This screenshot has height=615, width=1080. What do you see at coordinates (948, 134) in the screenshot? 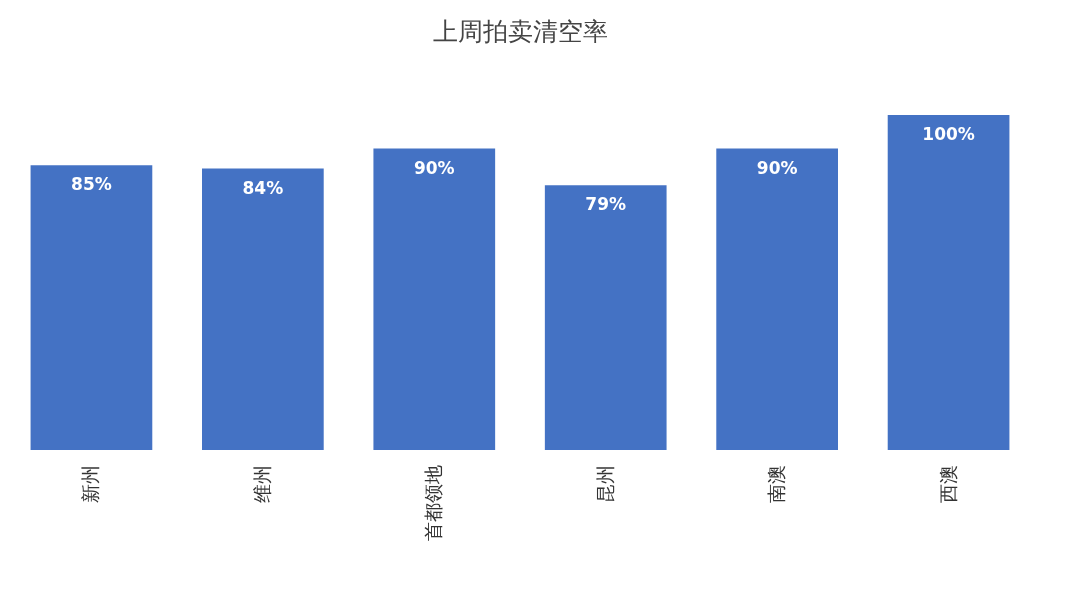
I see `data-label: 100%` at bounding box center [948, 134].